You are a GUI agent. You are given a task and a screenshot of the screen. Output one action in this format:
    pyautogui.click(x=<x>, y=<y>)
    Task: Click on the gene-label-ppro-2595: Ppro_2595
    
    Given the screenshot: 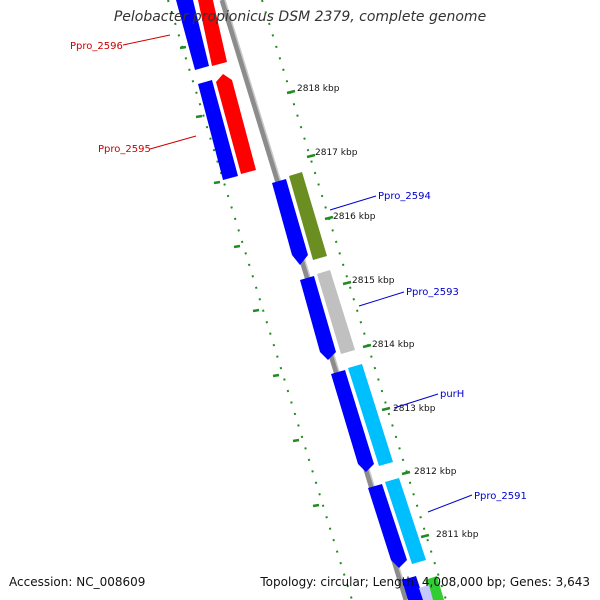 What is the action you would take?
    pyautogui.click(x=124, y=149)
    